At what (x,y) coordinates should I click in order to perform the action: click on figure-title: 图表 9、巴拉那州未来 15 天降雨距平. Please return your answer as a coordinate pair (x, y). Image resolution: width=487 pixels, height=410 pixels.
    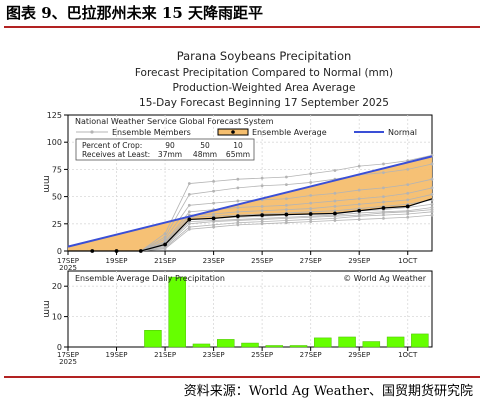
    Looking at the image, I should click on (134, 13).